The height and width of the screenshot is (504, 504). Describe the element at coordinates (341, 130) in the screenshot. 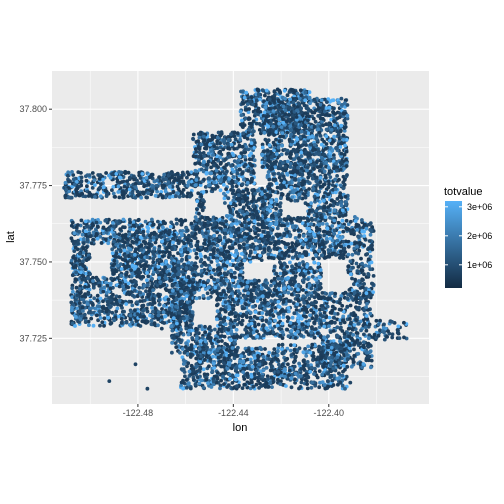

I see `data-point-1999` at that location.